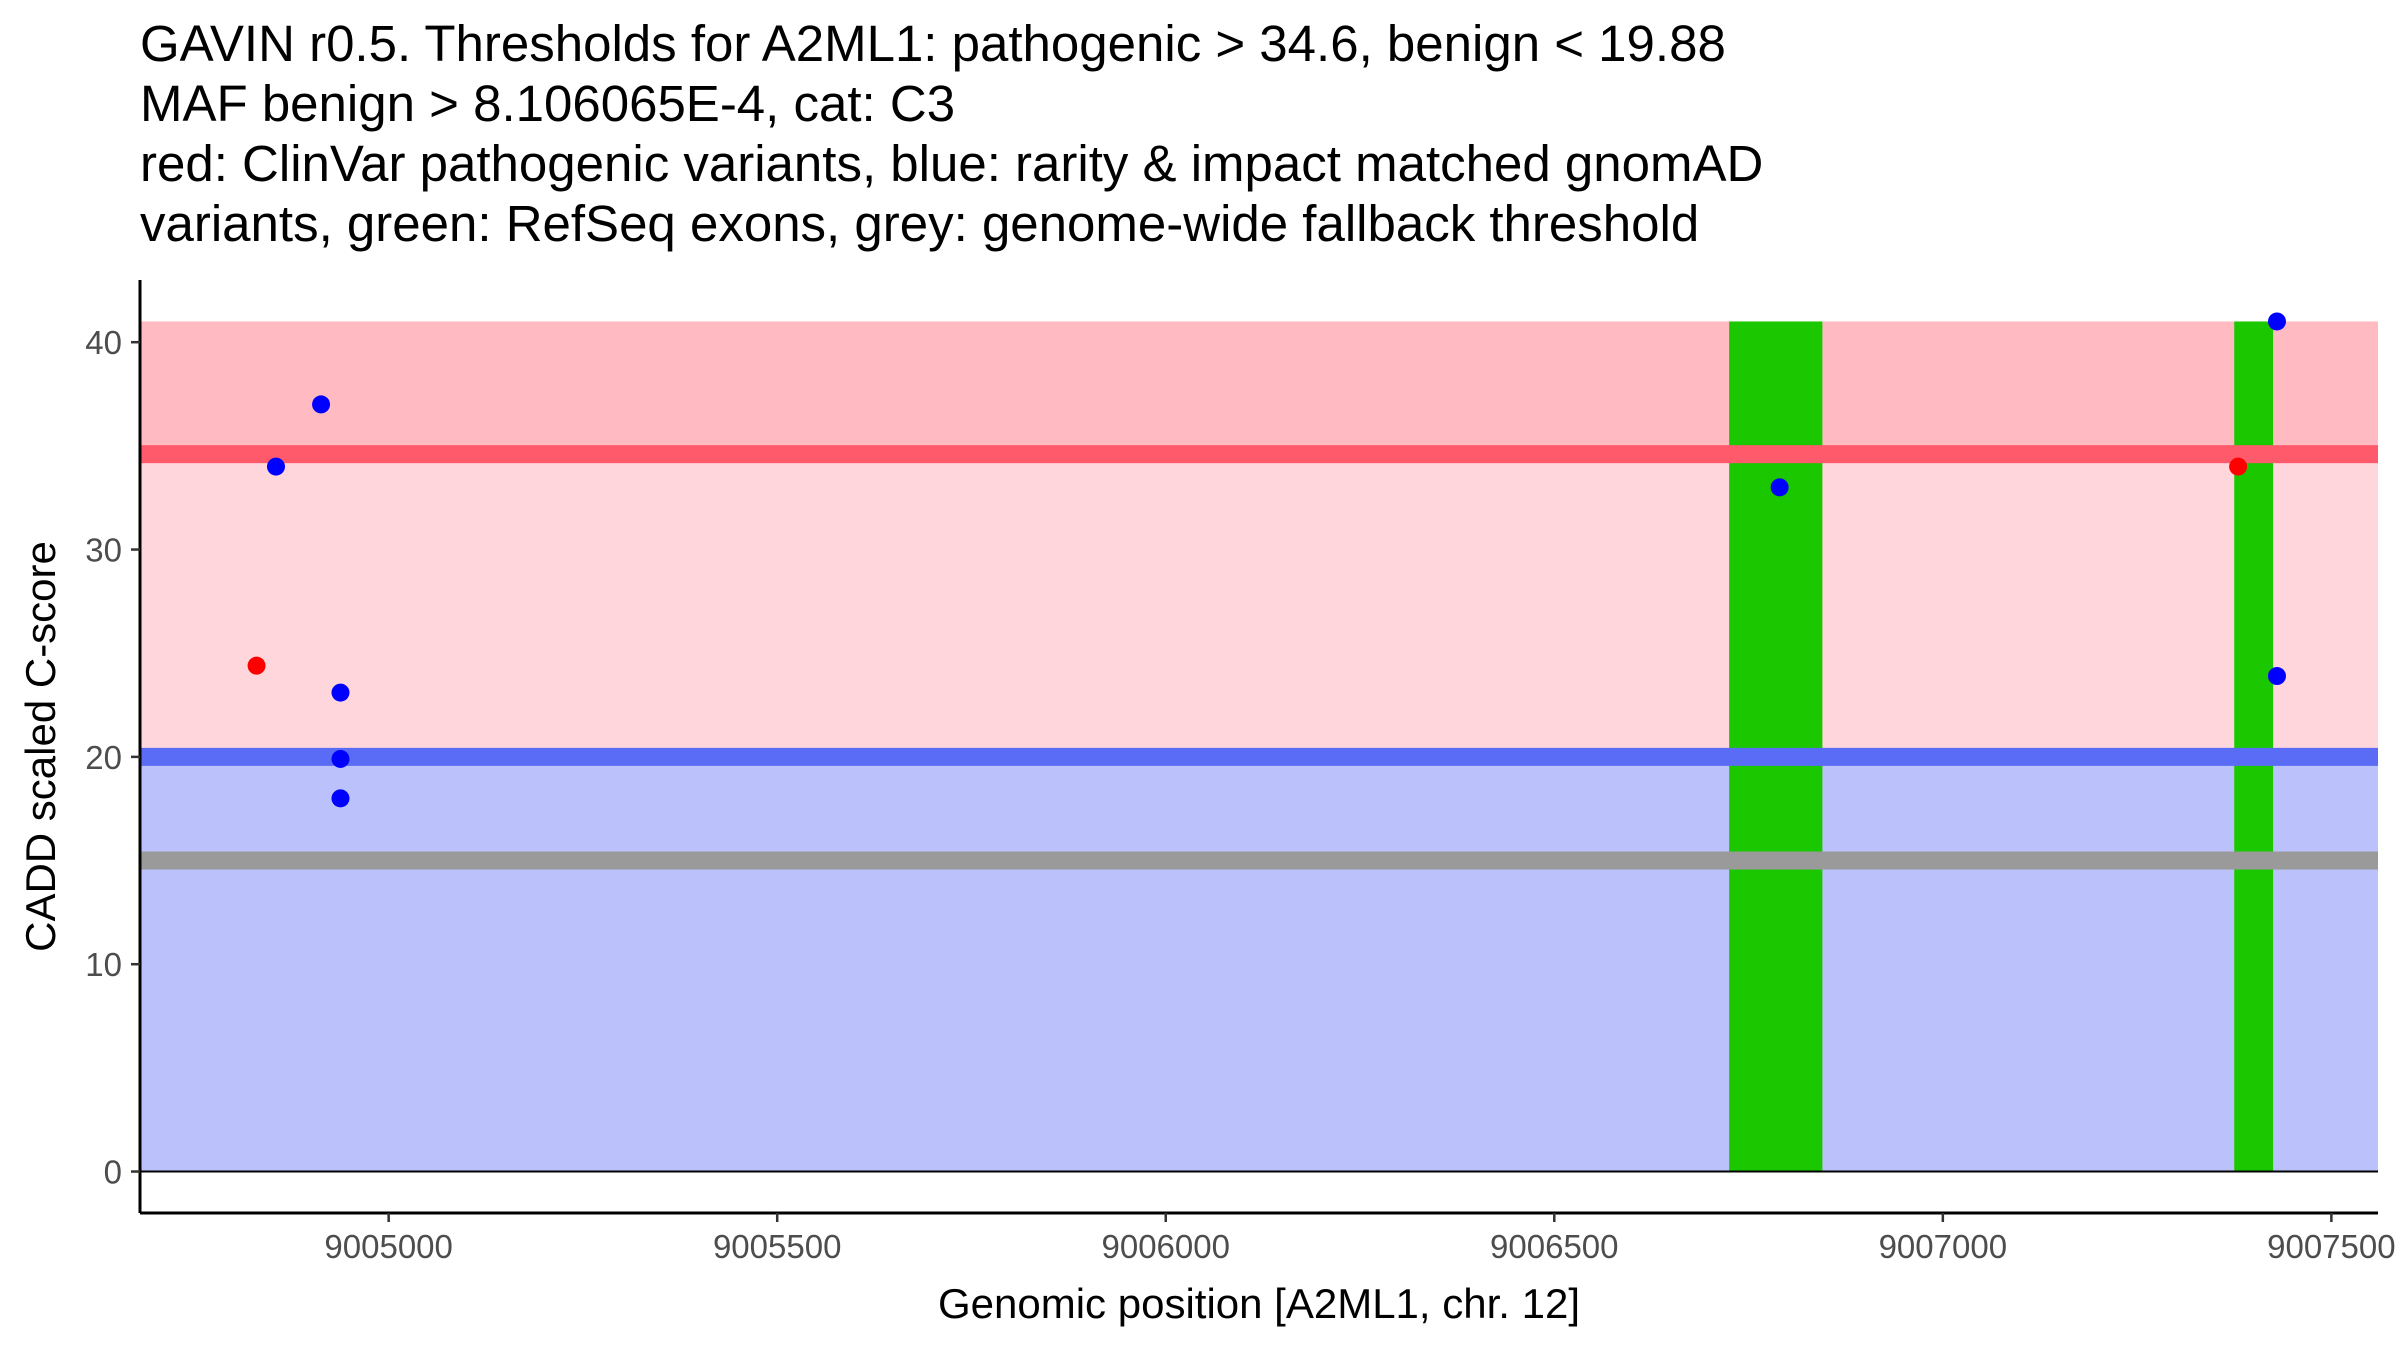  Describe the element at coordinates (40, 746) in the screenshot. I see `y-axis-title: CADD scaled C-score` at that location.